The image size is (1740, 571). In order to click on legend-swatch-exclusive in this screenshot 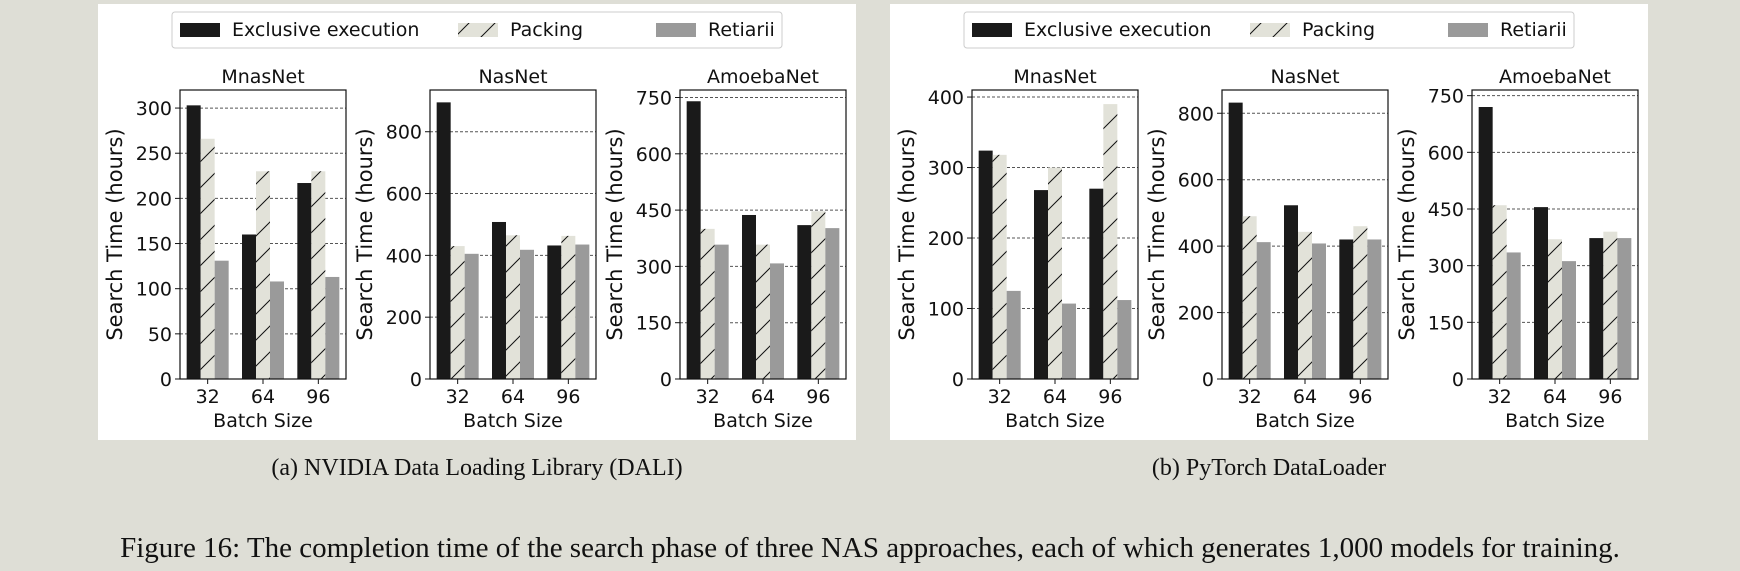, I will do `click(992, 30)`.